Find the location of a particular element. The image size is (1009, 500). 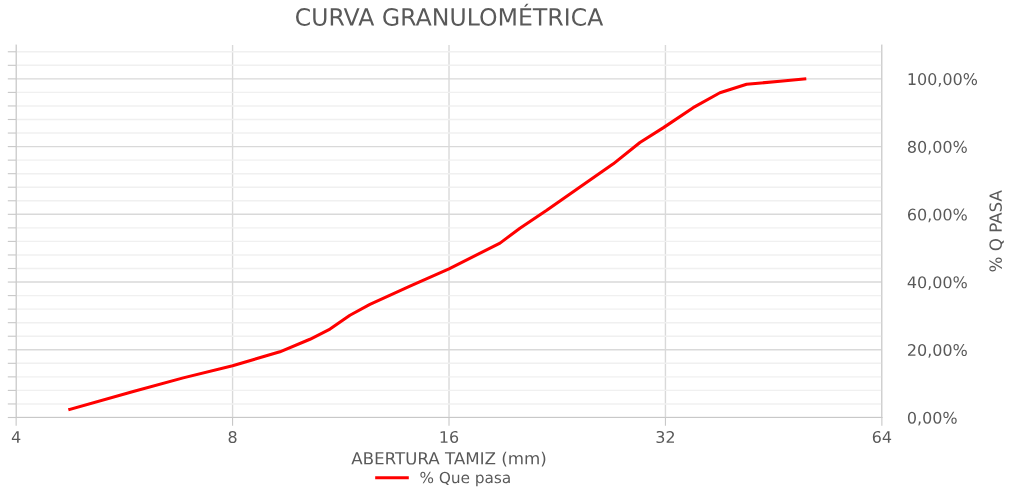

x-axis-title: ABERTURA TAMIZ (mm) is located at coordinates (448, 459).